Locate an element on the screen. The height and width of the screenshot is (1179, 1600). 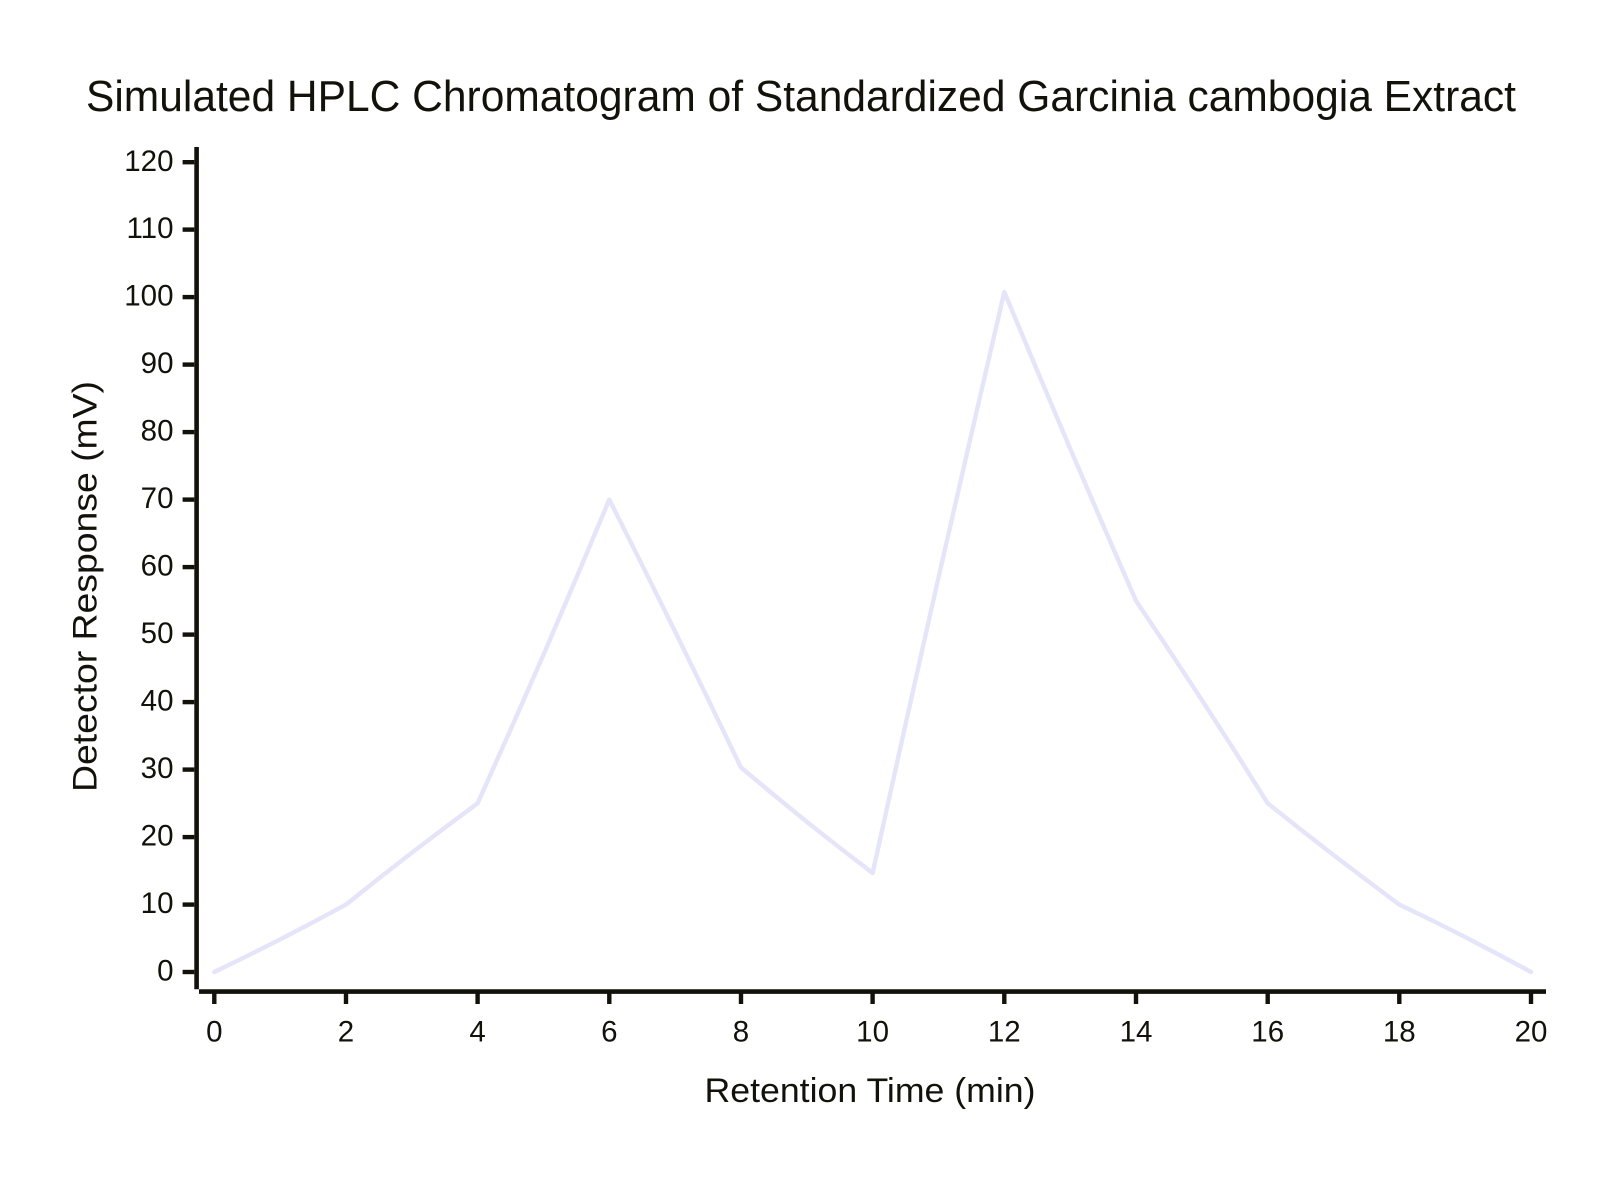
svg-text: Detector Response (mV) is located at coordinates (86, 586).